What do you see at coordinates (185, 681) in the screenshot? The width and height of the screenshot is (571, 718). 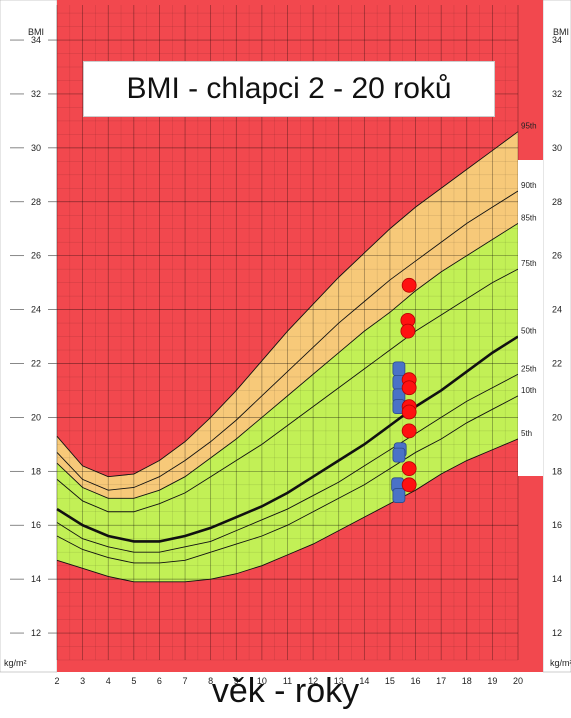 I see `x-tick-label: 7` at bounding box center [185, 681].